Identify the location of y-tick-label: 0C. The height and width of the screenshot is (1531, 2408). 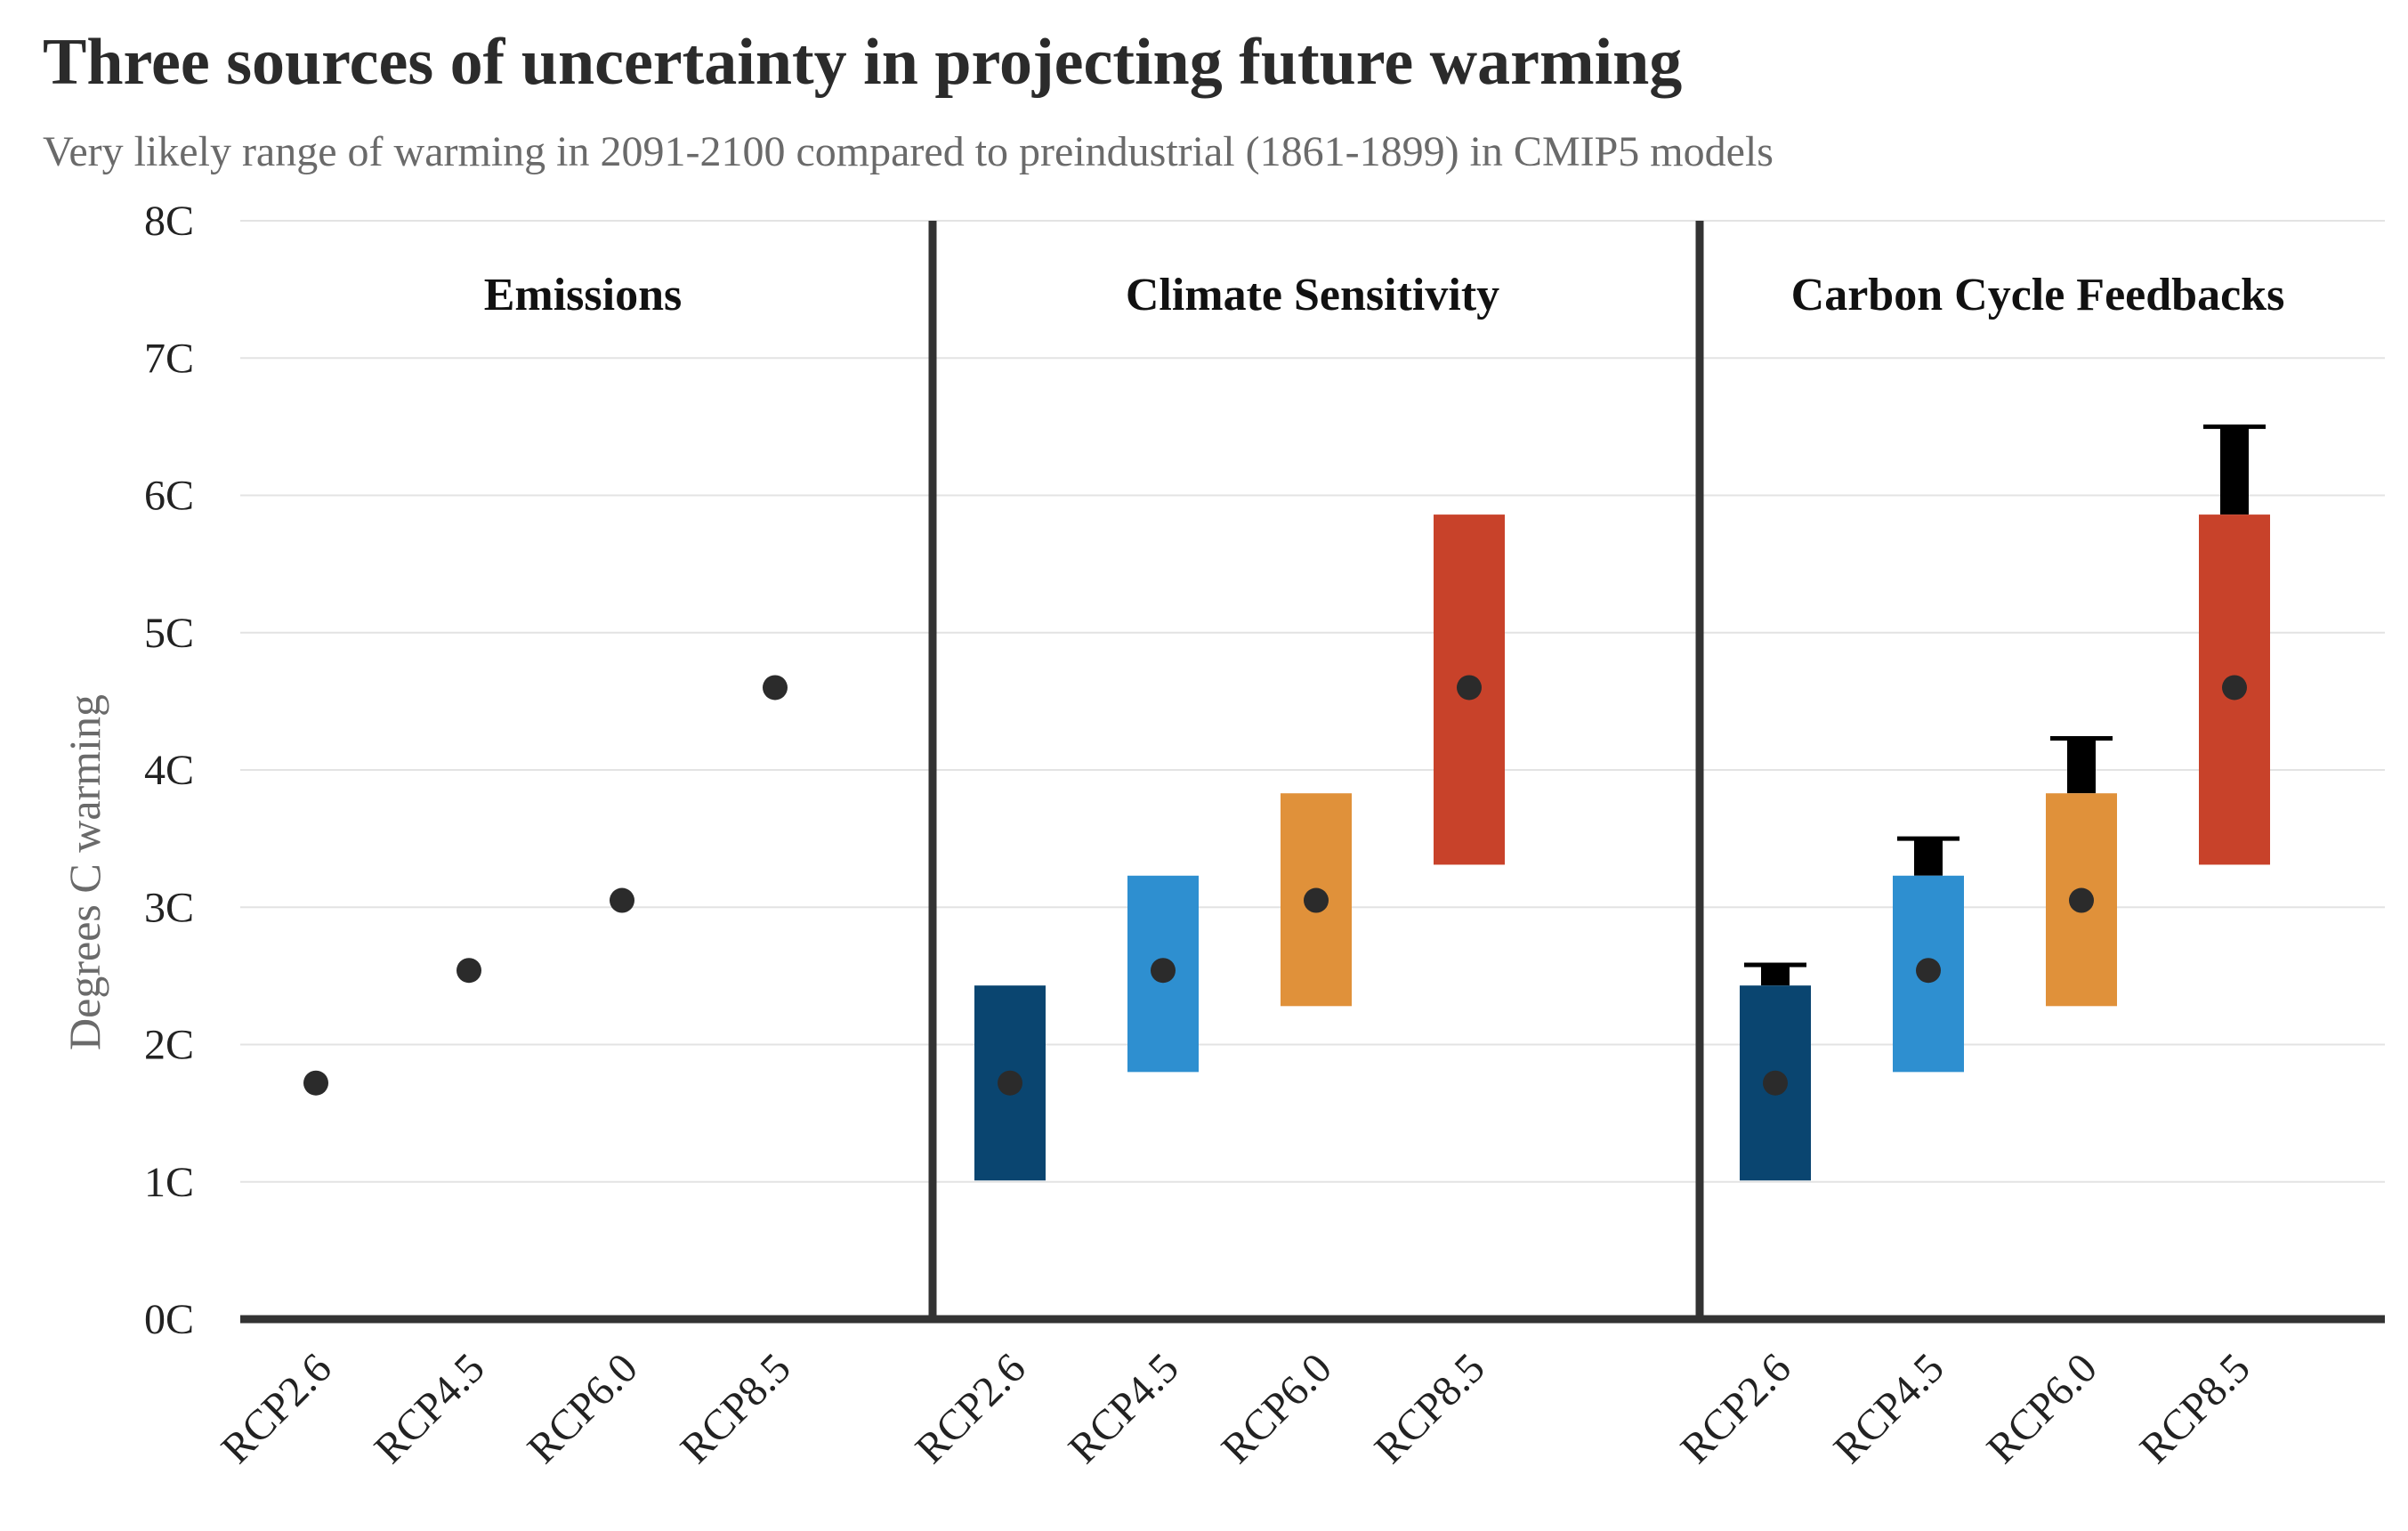
(169, 1319).